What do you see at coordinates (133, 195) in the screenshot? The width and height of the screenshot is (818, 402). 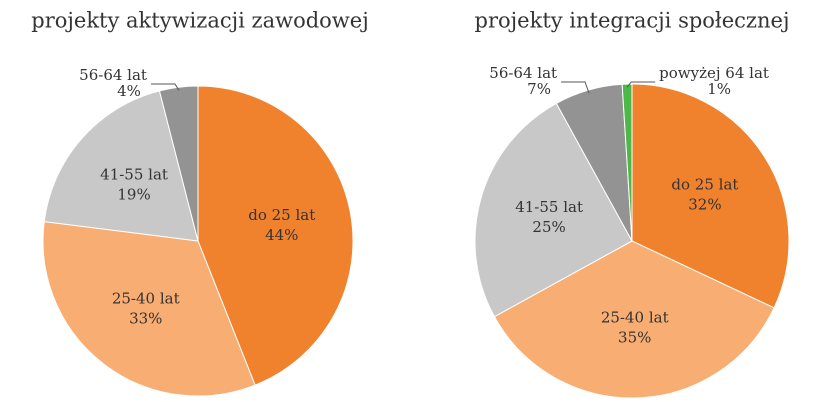 I see `slice-value: 19%` at bounding box center [133, 195].